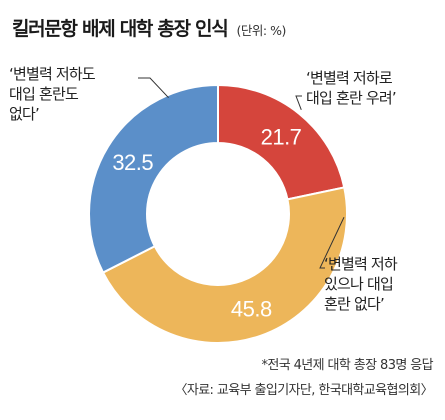 The width and height of the screenshot is (445, 420). What do you see at coordinates (347, 365) in the screenshot?
I see `footnote-note: *전국 4년제 대학 총장 83명 응답` at bounding box center [347, 365].